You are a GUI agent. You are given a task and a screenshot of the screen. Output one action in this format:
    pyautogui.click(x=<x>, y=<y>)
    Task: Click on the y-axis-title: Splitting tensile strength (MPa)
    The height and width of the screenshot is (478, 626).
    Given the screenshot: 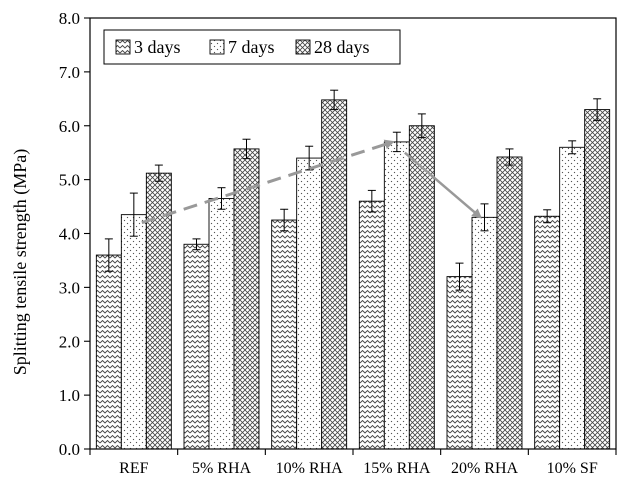 What is the action you would take?
    pyautogui.click(x=20, y=262)
    